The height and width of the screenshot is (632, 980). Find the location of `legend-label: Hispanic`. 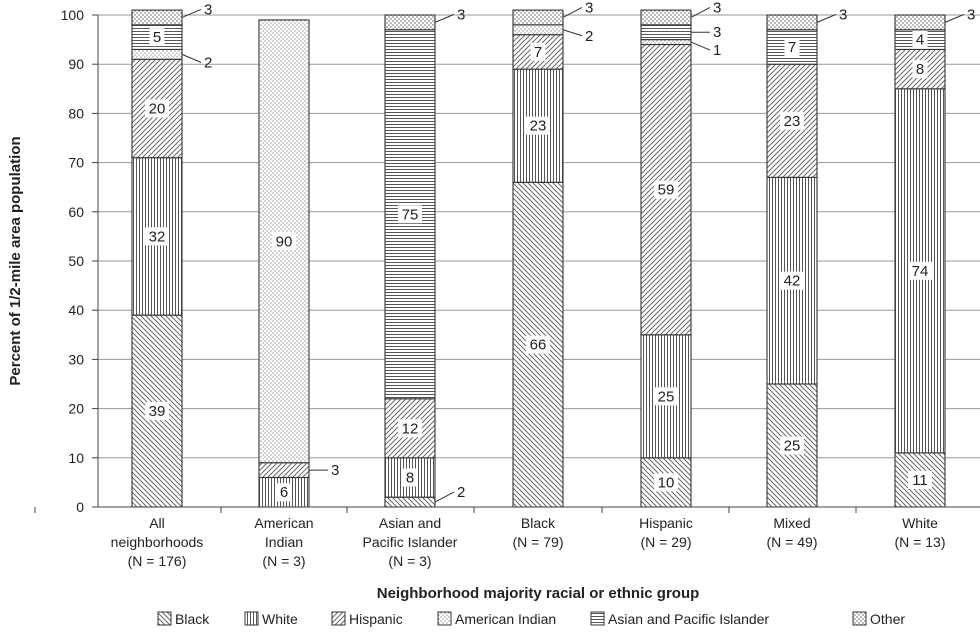

legend-label: Hispanic is located at coordinates (376, 619).